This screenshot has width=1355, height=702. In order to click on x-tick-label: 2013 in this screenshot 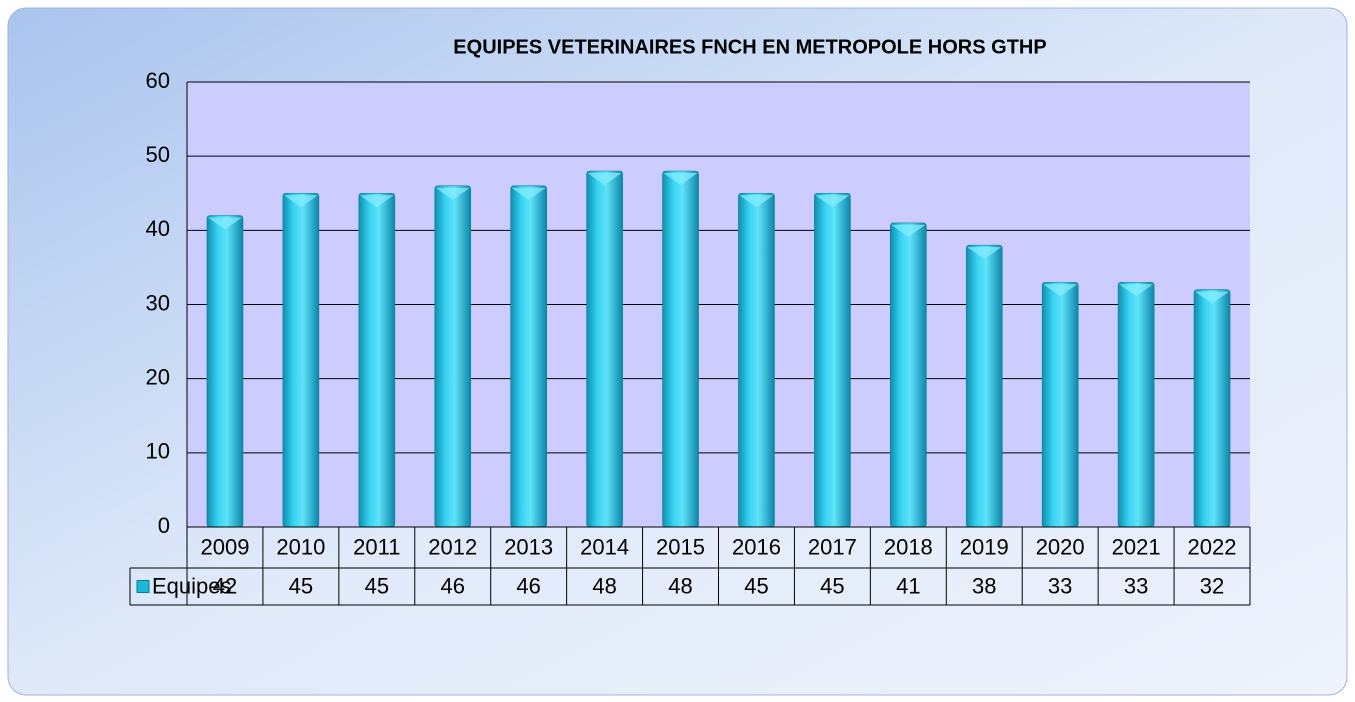, I will do `click(528, 546)`.